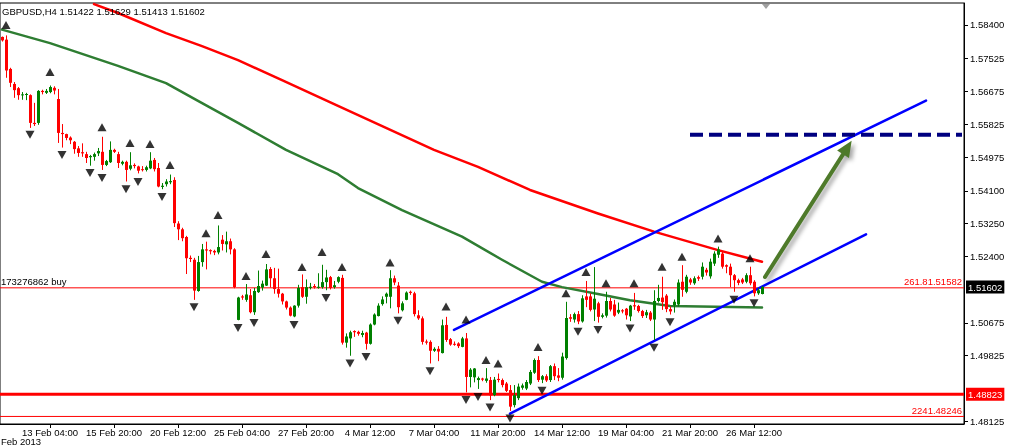 This screenshot has width=1010, height=447. I want to click on y-tick-label: 1.55825, so click(987, 124).